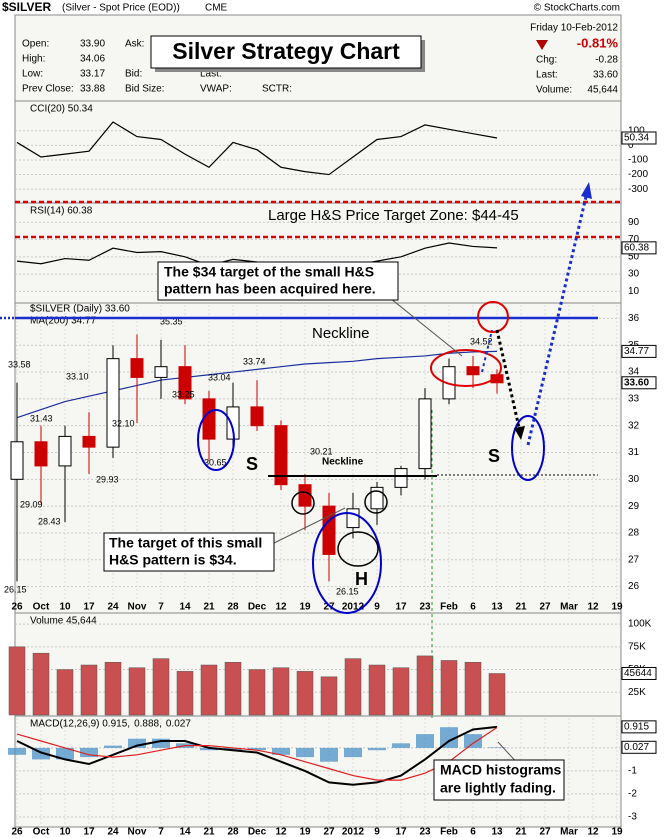 The height and width of the screenshot is (838, 670). Describe the element at coordinates (361, 579) in the screenshot. I see `annotation: H` at that location.